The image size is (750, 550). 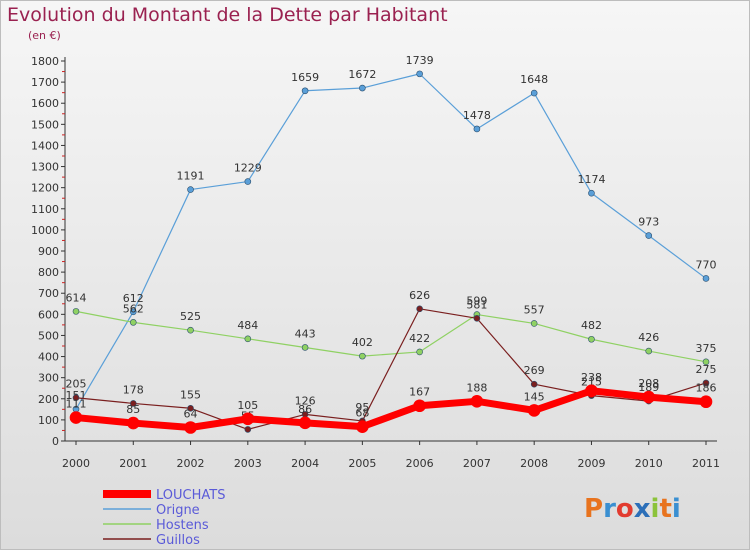 I want to click on data-label-louchats: 145, so click(x=534, y=396).